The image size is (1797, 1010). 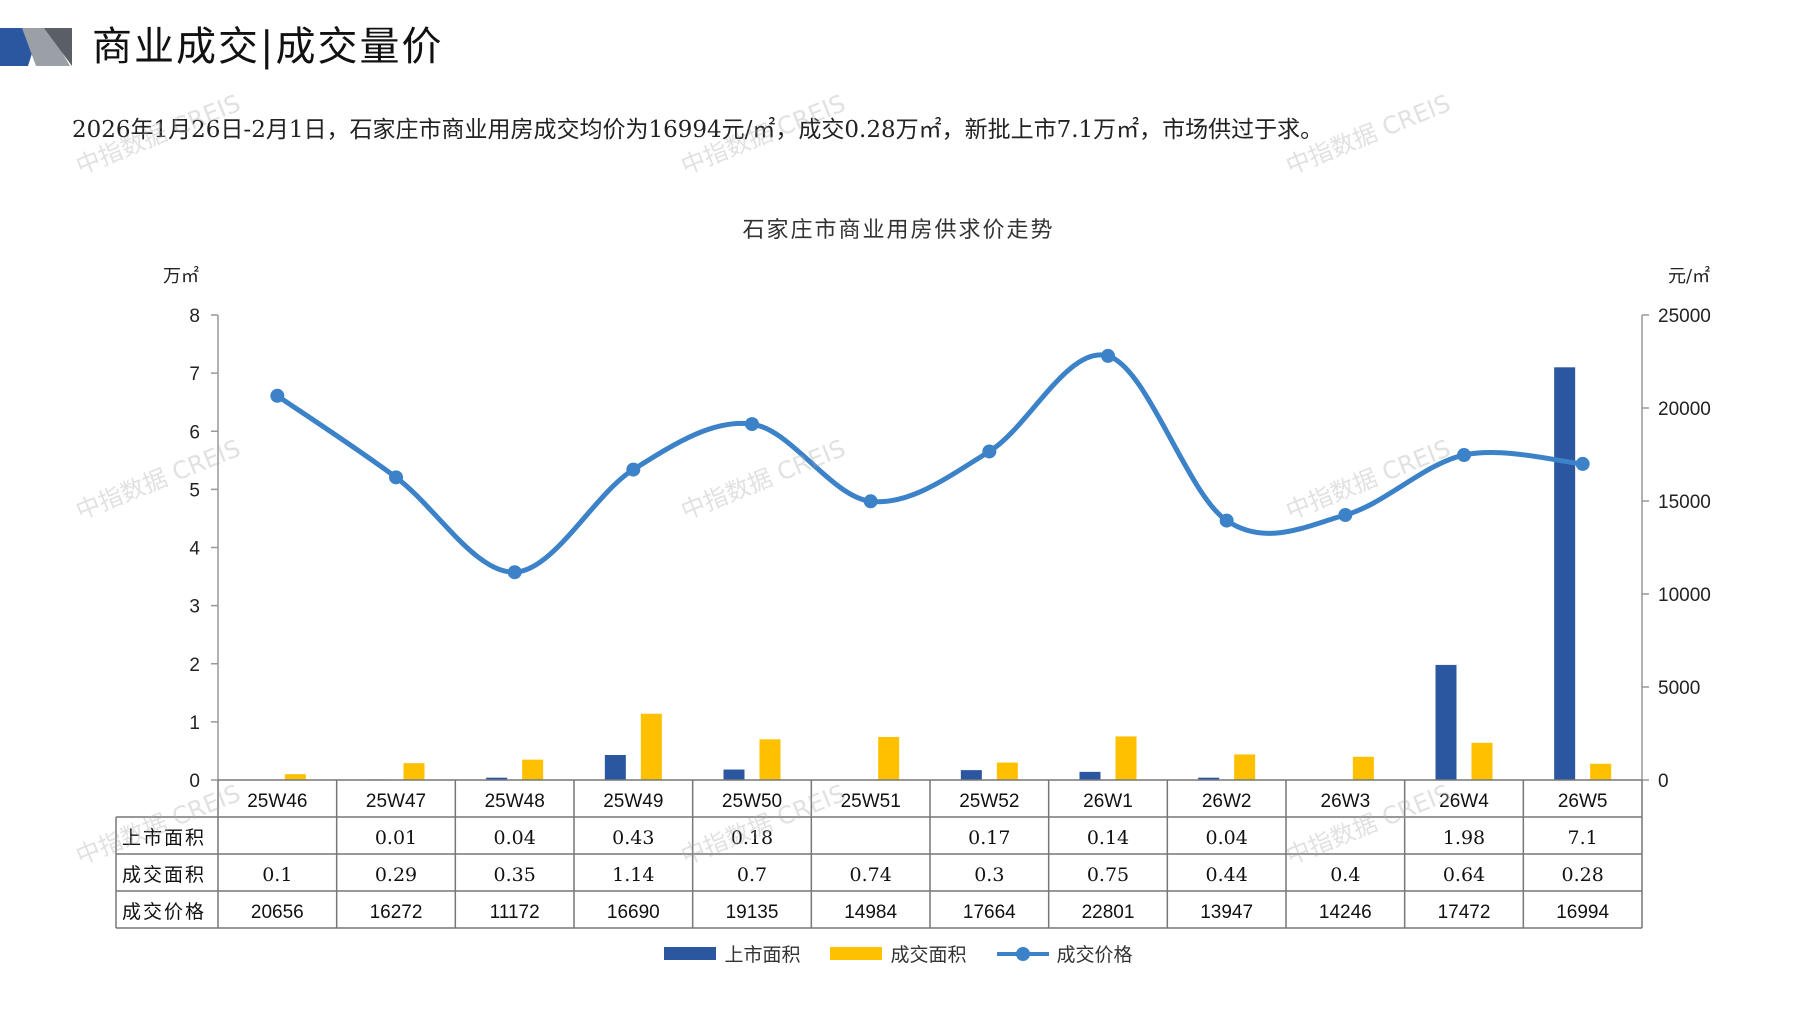 I want to click on y-axis-label-right: 元/㎡, so click(x=1689, y=276).